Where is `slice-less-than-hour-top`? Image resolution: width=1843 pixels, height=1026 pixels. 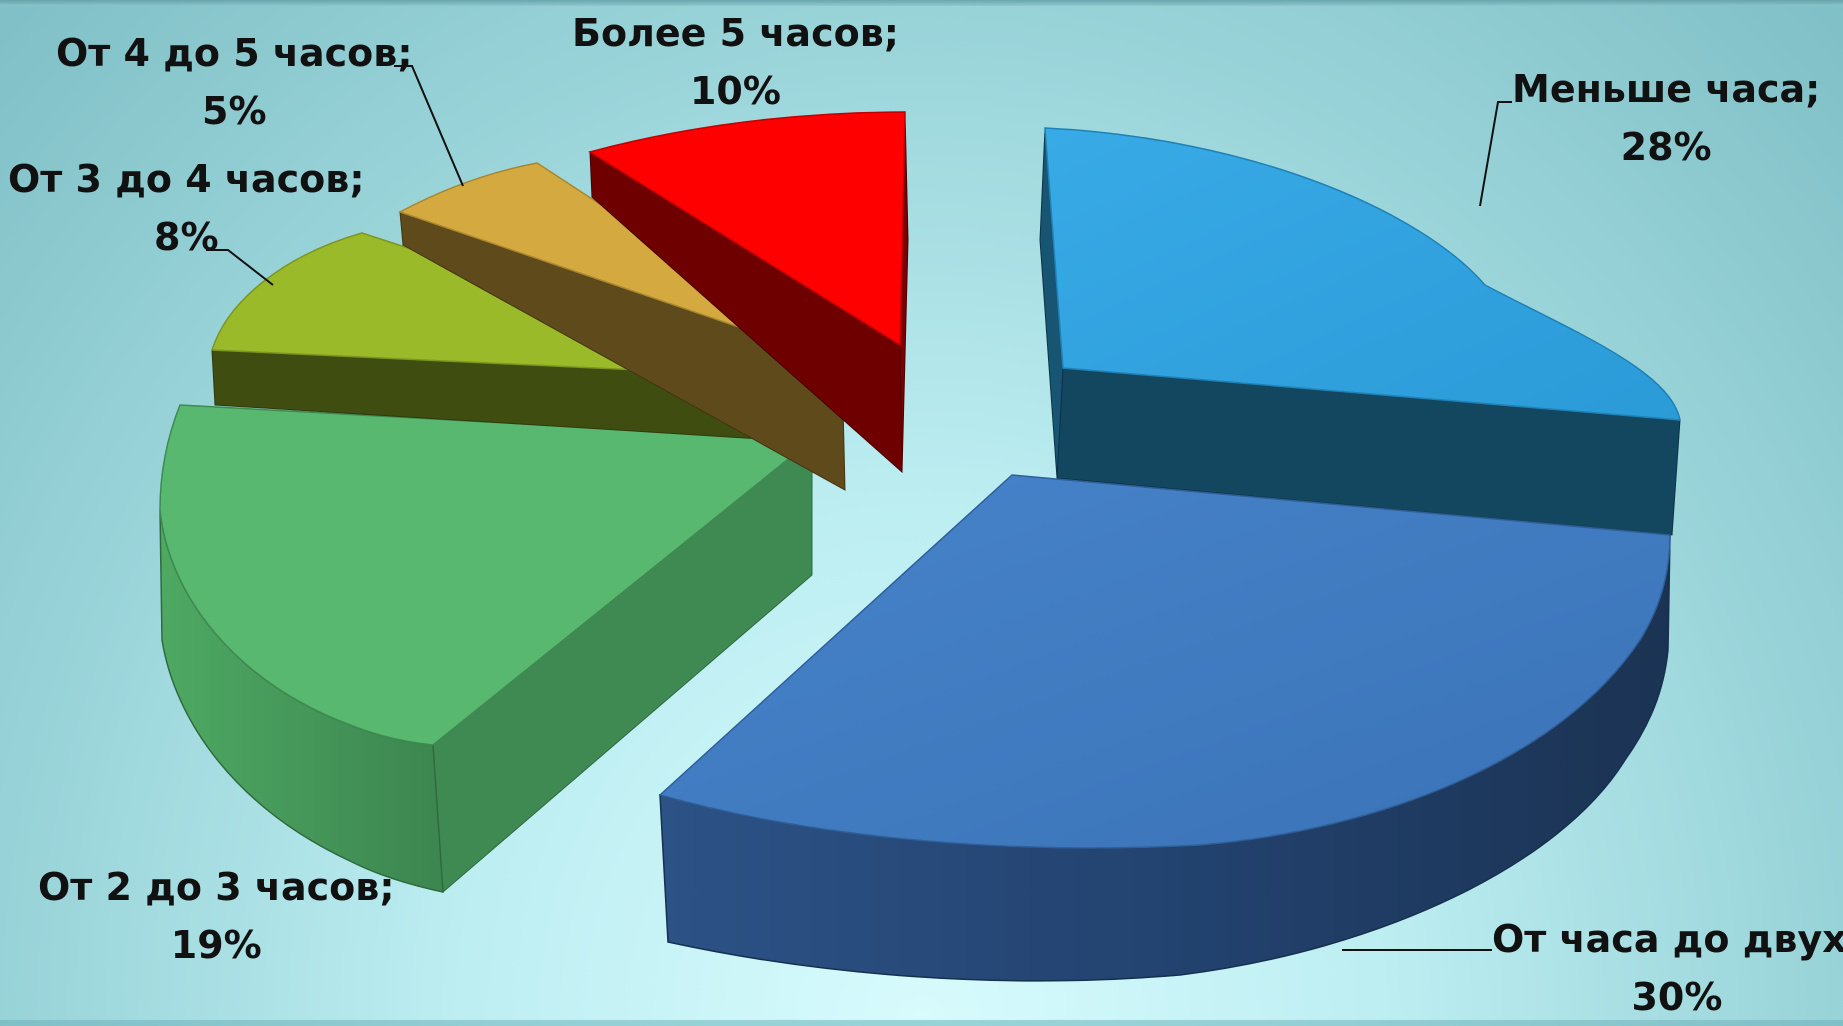 slice-less-than-hour-top is located at coordinates (1362, 274).